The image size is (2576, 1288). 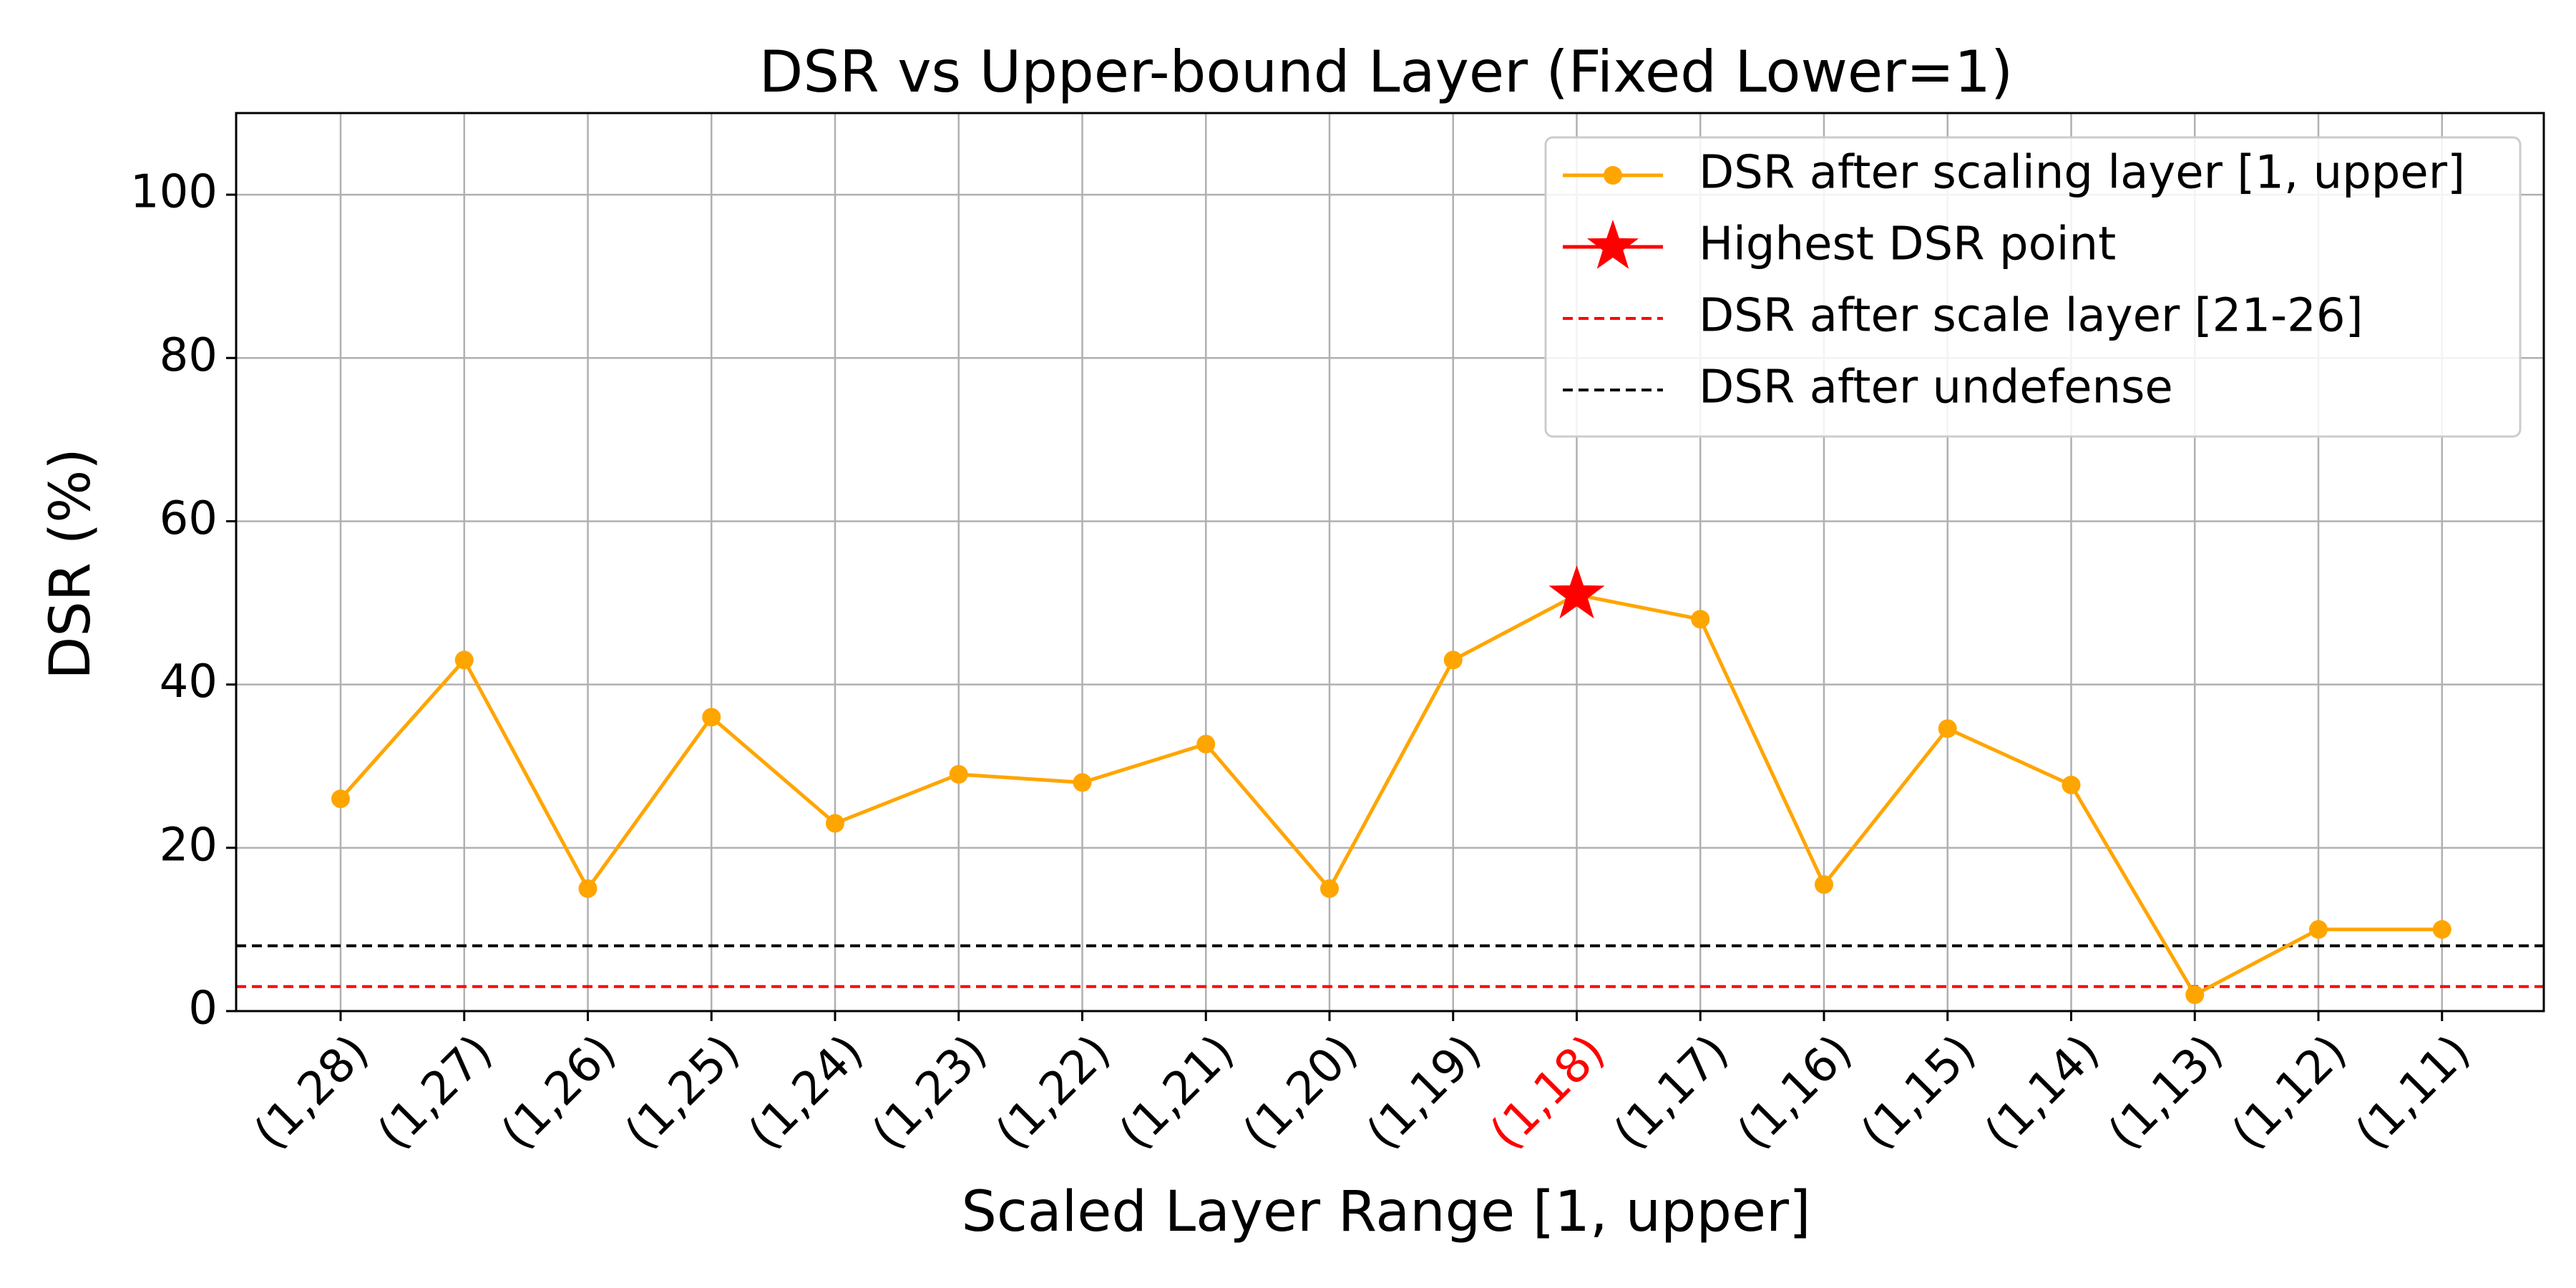 I want to click on legend-entry-label: DSR after scaling layer [1, upper], so click(x=2082, y=173).